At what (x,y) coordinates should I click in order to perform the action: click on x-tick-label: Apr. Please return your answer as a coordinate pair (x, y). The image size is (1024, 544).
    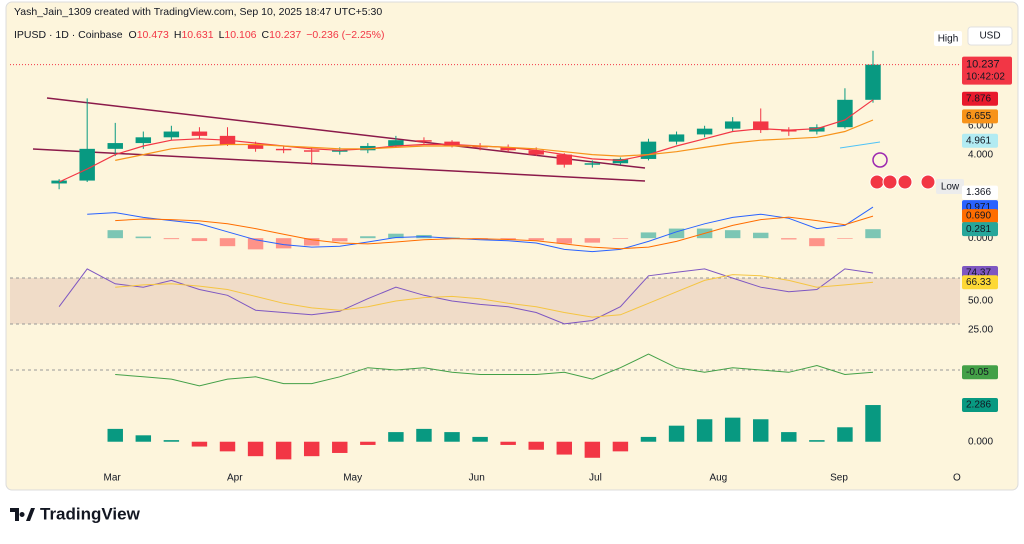
    Looking at the image, I should click on (235, 478).